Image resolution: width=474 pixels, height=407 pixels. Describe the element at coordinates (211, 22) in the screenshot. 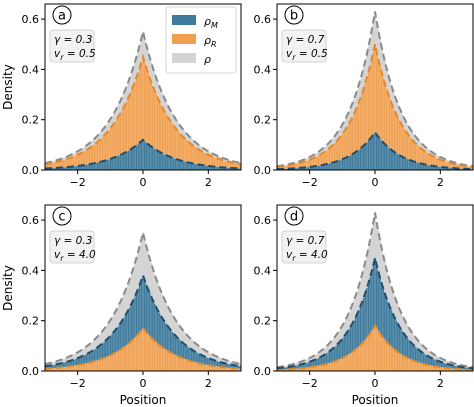

I see `legend-label-rho_m: ρM` at that location.